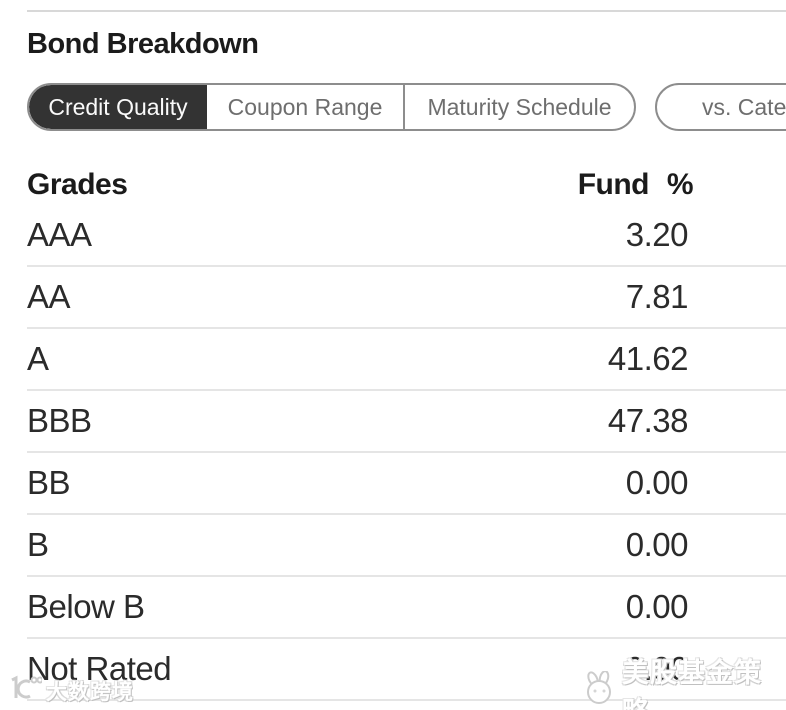  I want to click on column-header-fund-pct: Fund %, so click(635, 184).